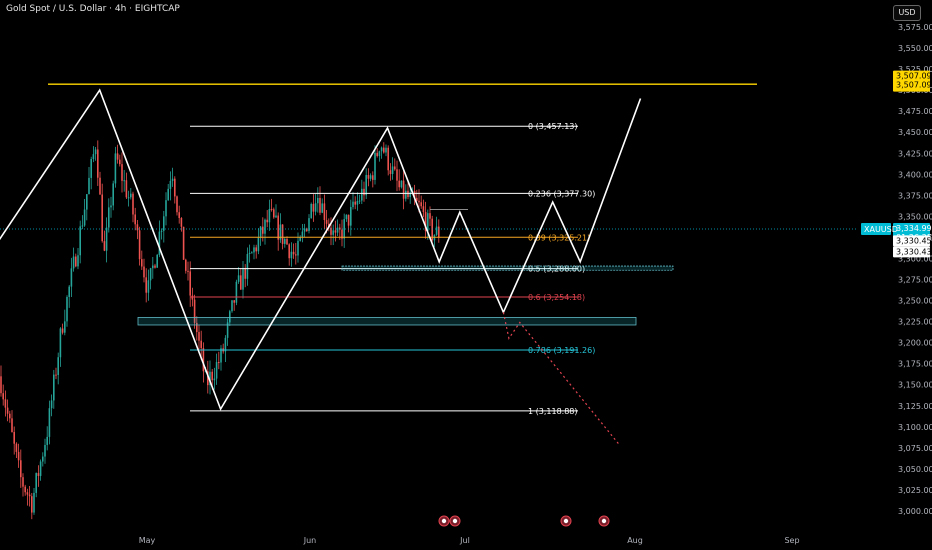 This screenshot has width=932, height=550. What do you see at coordinates (553, 411) in the screenshot?
I see `fib-label-1: 1 (3,118.88)` at bounding box center [553, 411].